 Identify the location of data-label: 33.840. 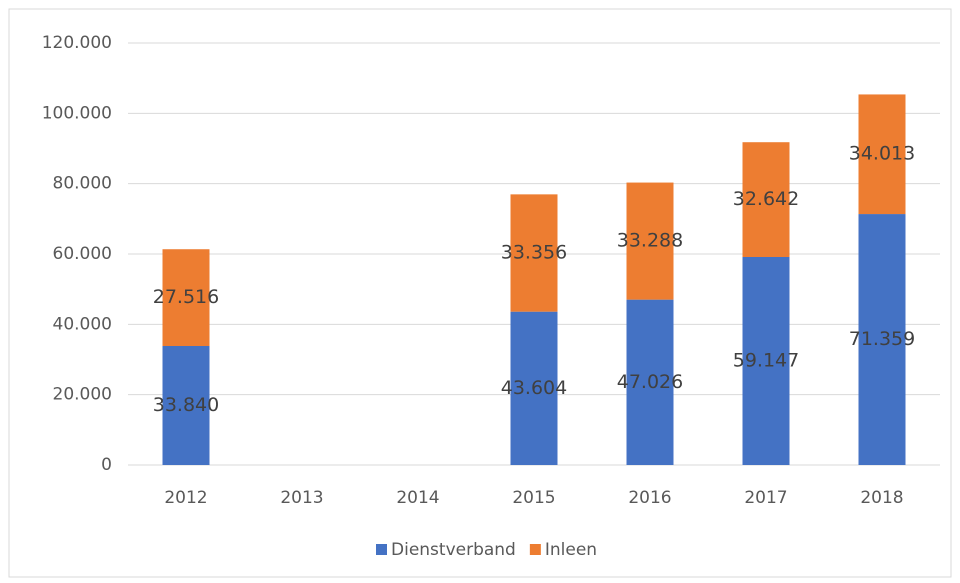
(186, 405).